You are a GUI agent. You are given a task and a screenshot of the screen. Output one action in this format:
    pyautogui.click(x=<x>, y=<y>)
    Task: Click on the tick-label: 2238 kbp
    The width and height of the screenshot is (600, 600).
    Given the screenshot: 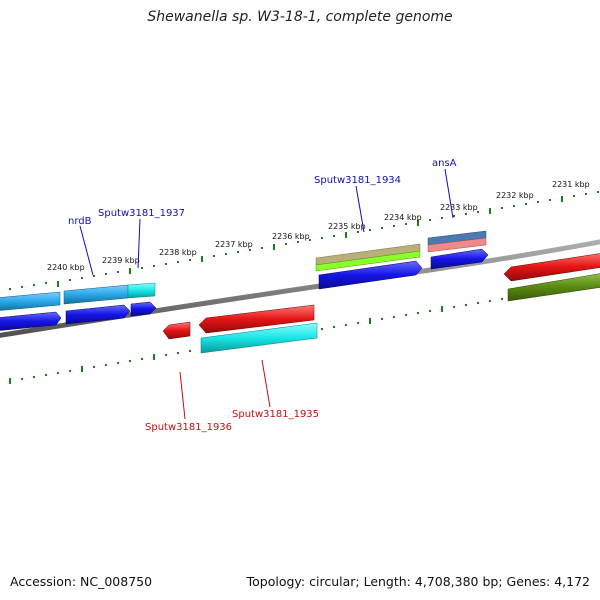 What is the action you would take?
    pyautogui.click(x=178, y=252)
    